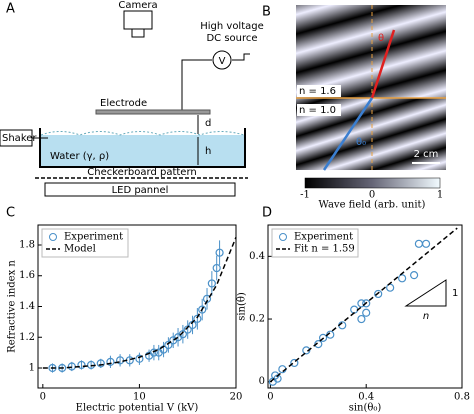  I want to click on x-tick-label: 0.8, so click(462, 397).